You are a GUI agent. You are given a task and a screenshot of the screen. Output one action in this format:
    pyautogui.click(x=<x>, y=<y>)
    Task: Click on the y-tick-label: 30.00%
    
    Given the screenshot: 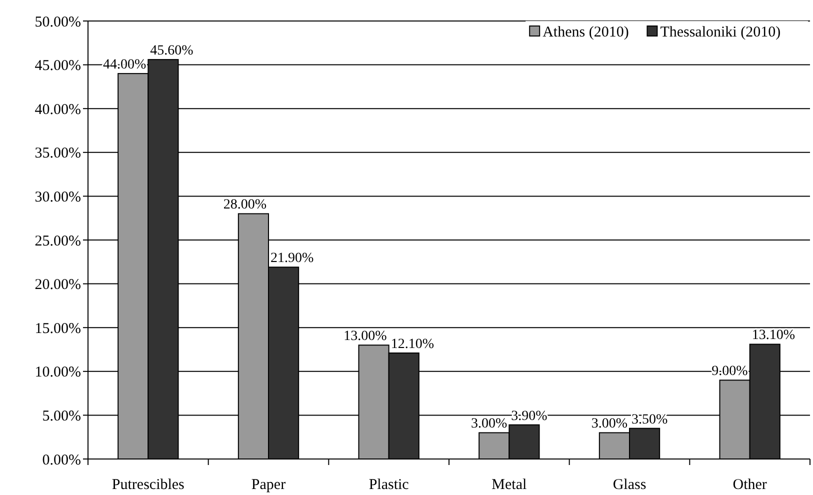 What is the action you would take?
    pyautogui.click(x=57, y=197)
    